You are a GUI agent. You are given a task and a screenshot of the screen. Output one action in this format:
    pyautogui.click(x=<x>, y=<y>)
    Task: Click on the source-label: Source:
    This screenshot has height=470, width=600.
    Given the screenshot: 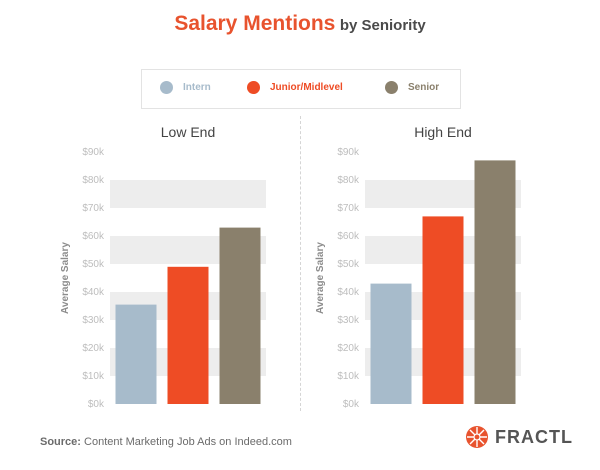 What is the action you would take?
    pyautogui.click(x=60, y=442)
    